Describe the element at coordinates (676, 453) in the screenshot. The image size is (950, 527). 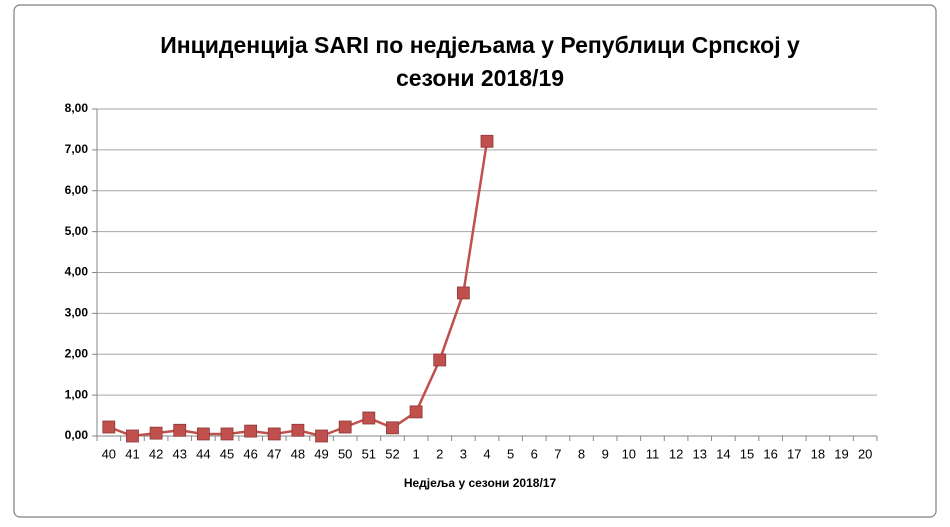
I see `x-tick-label: 12` at that location.